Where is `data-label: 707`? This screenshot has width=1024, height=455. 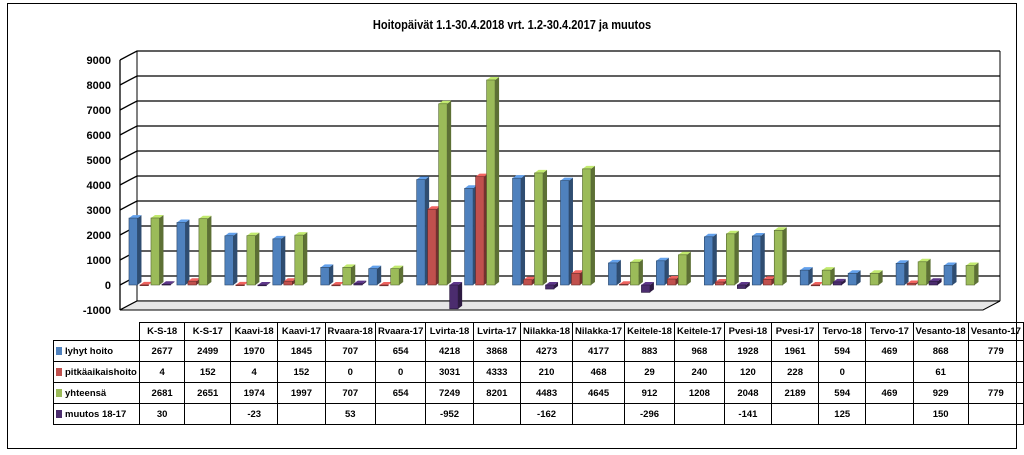 data-label: 707 is located at coordinates (350, 393).